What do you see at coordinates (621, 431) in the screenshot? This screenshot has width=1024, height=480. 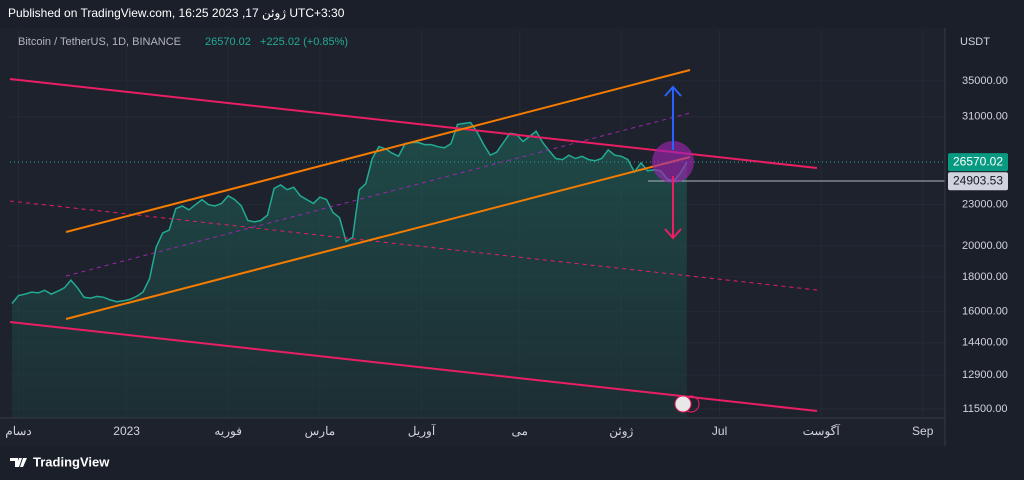 I see `x-tick-label: ژوئن` at bounding box center [621, 431].